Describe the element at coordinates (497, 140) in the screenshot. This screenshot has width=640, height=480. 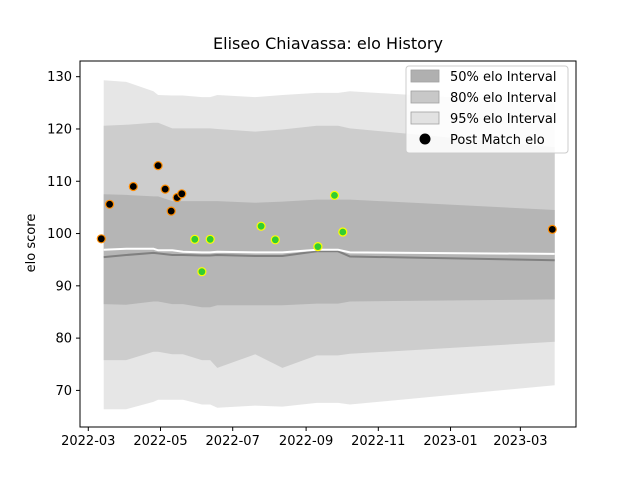
I see `legend-label: Post Match elo` at that location.